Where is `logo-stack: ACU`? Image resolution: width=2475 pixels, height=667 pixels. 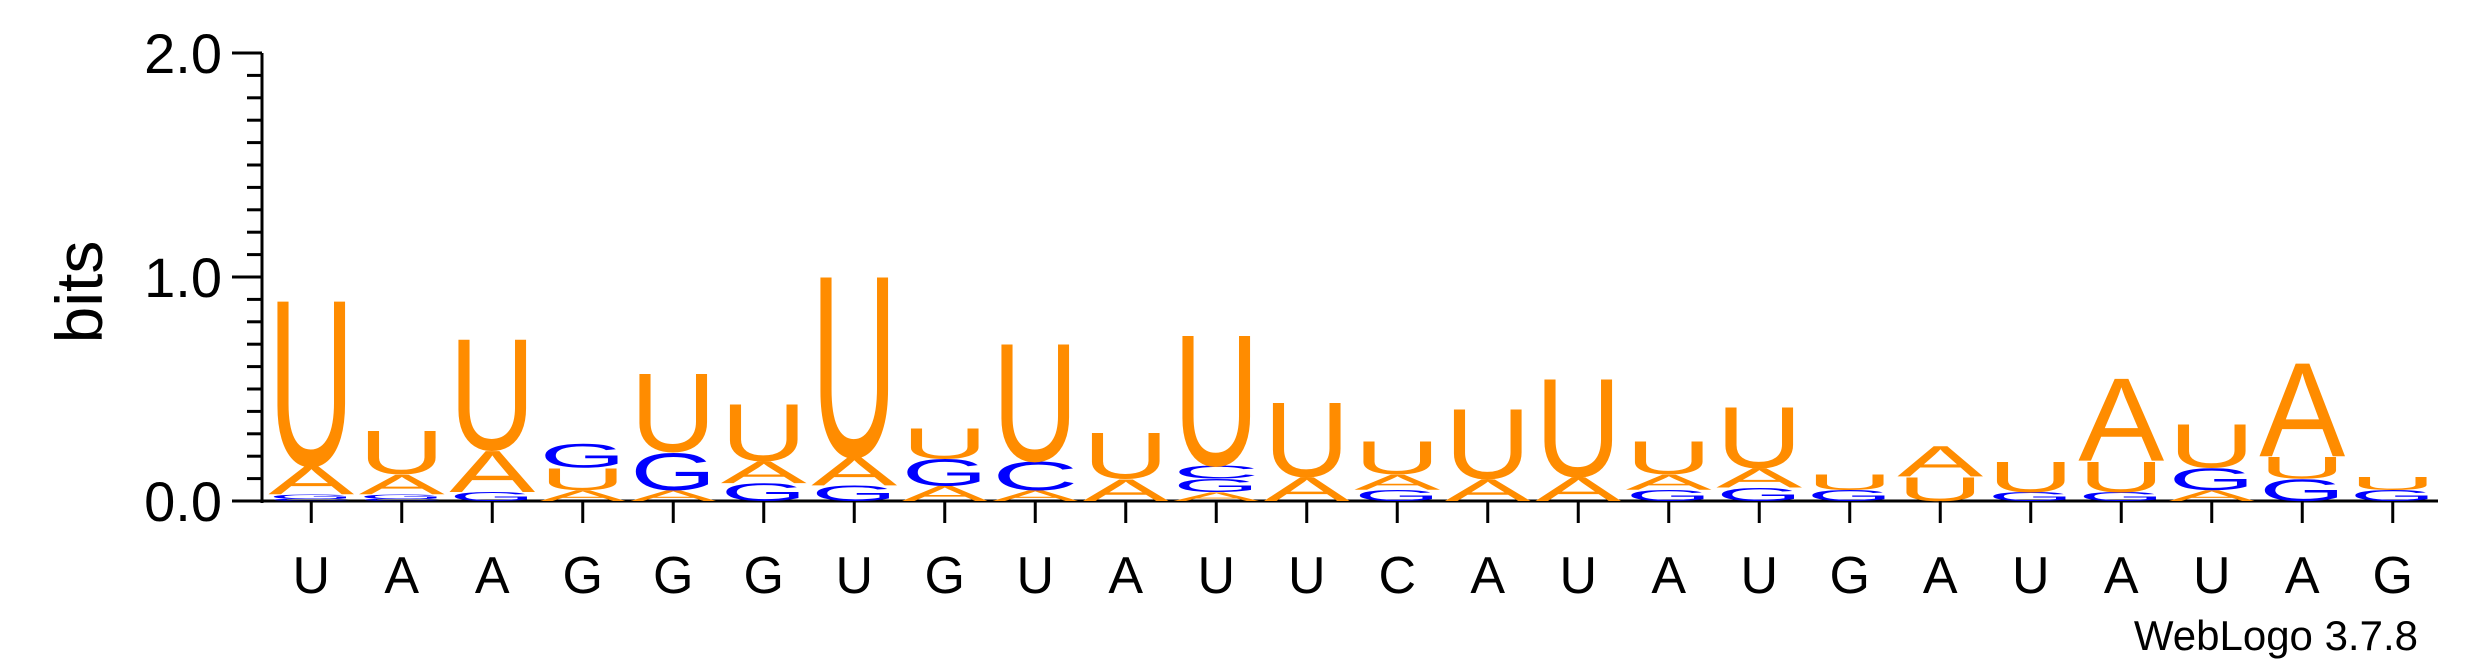 logo-stack: ACU is located at coordinates (1035, 407).